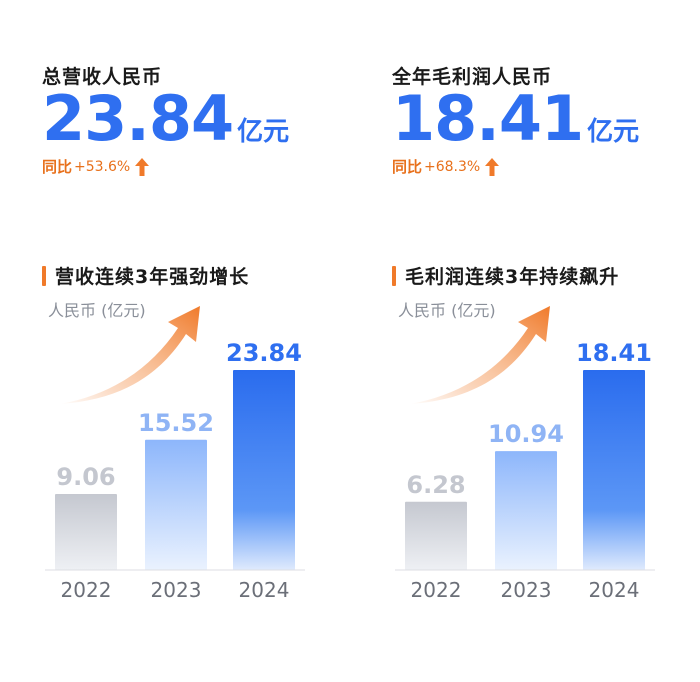 The width and height of the screenshot is (700, 682). I want to click on gross-profit-metric-label: 全年毛利润人民币, so click(472, 77).